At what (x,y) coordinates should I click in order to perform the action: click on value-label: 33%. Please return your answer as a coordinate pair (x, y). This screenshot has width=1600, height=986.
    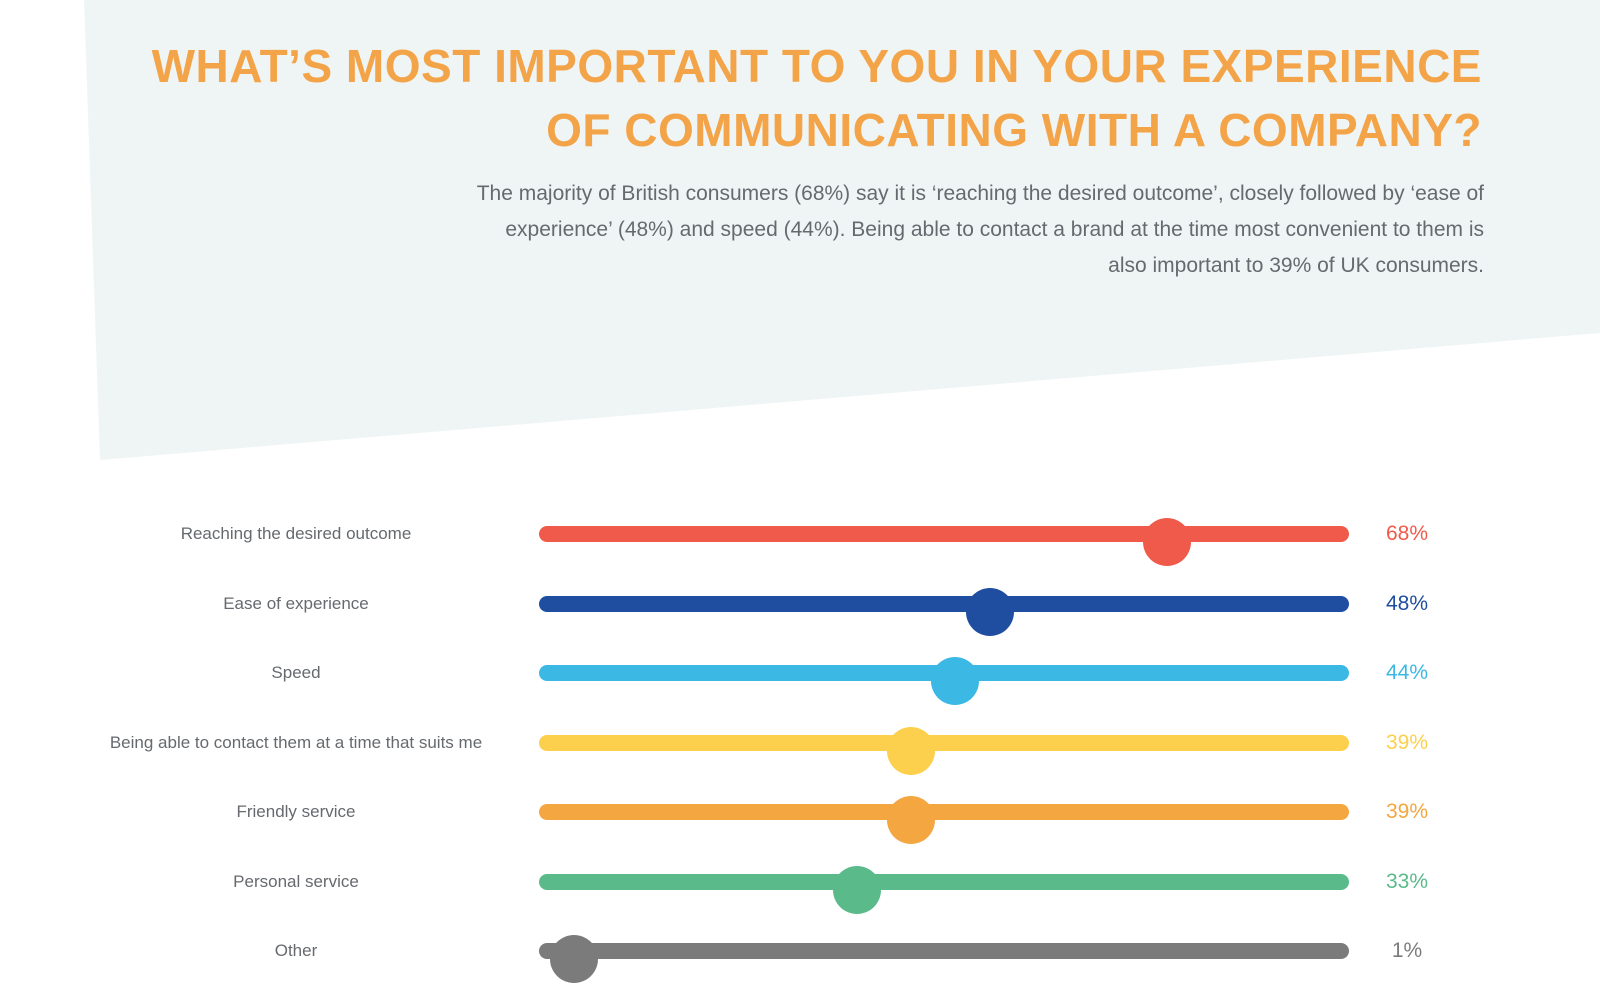
    Looking at the image, I should click on (1407, 881).